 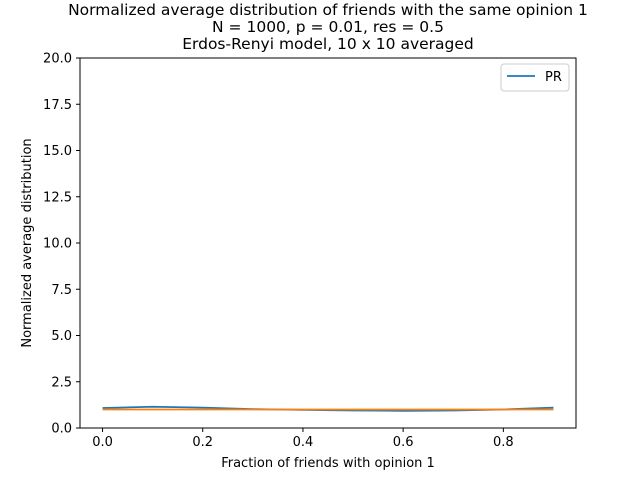 What do you see at coordinates (57, 197) in the screenshot?
I see `y-tick-label: 12.5` at bounding box center [57, 197].